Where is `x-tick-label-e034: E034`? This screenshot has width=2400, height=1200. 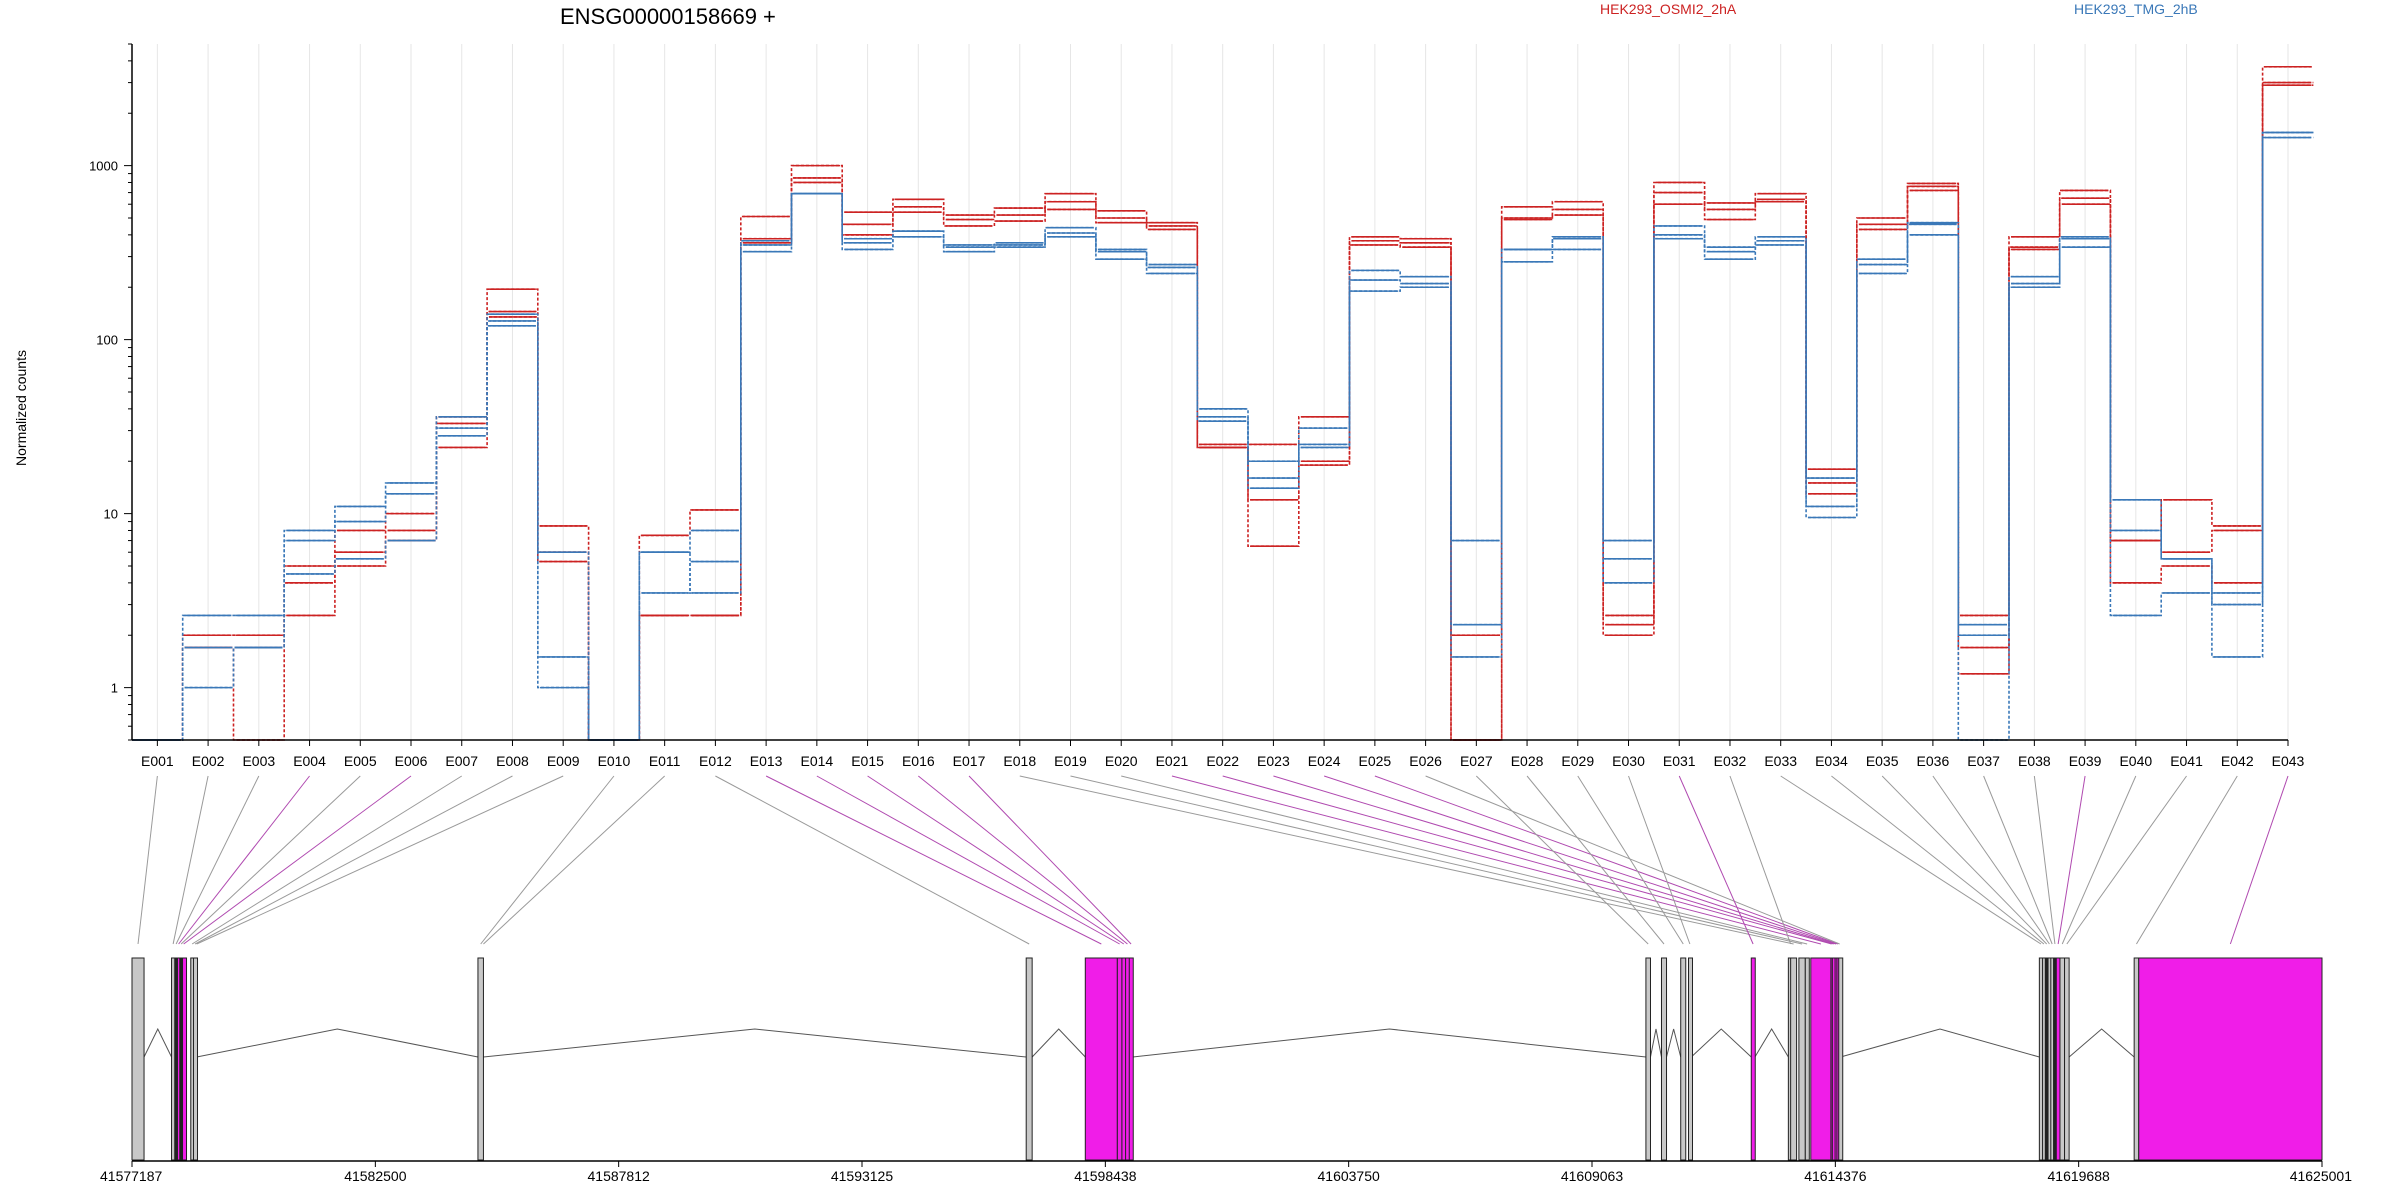 x-tick-label-e034: E034 is located at coordinates (1831, 761).